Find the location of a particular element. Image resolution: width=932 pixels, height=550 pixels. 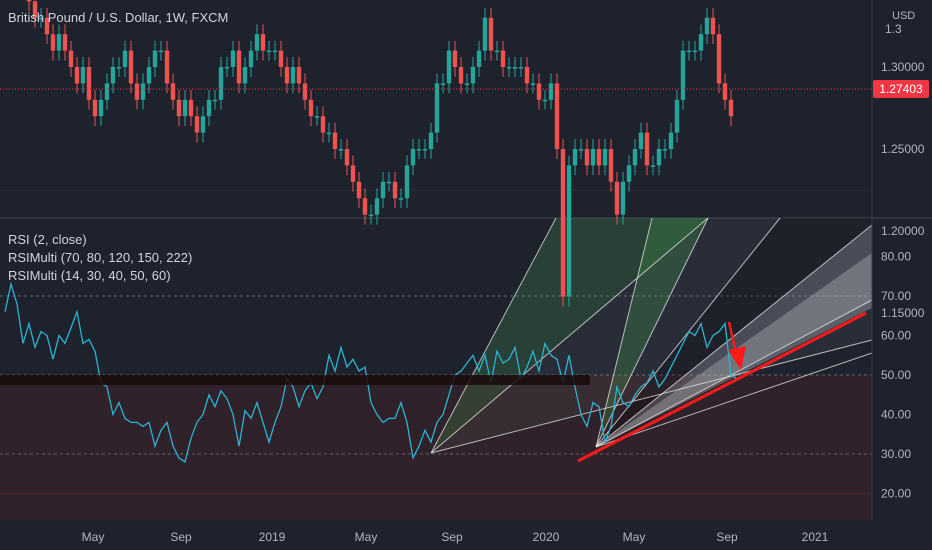

indicator-rsi: RSI (2, close) is located at coordinates (47, 239).